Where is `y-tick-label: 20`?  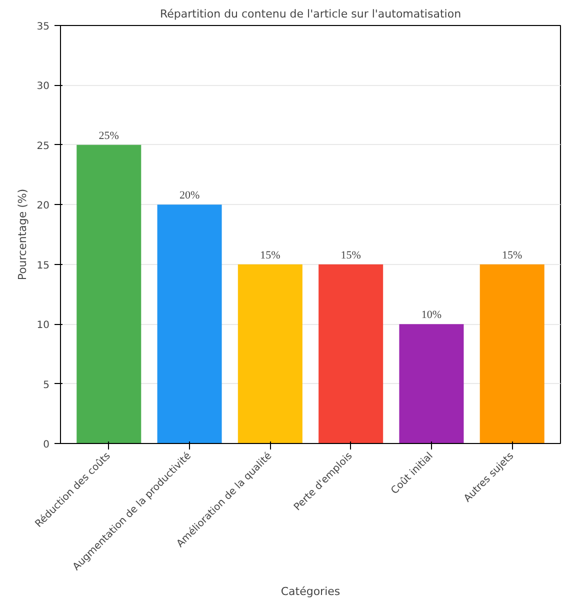 y-tick-label: 20 is located at coordinates (43, 206).